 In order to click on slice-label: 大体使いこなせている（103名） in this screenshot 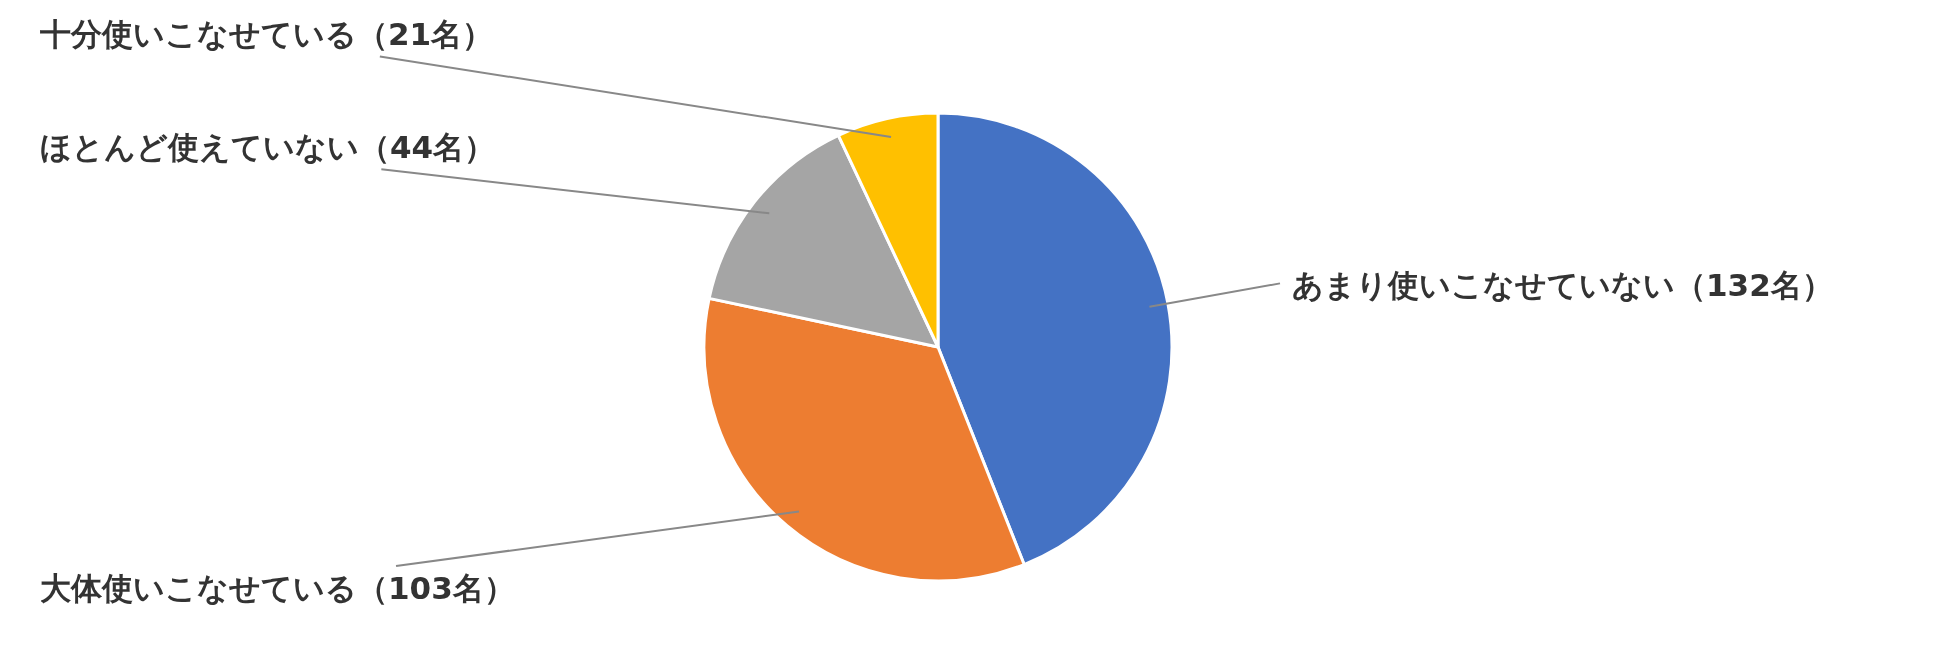, I will do `click(277, 587)`.